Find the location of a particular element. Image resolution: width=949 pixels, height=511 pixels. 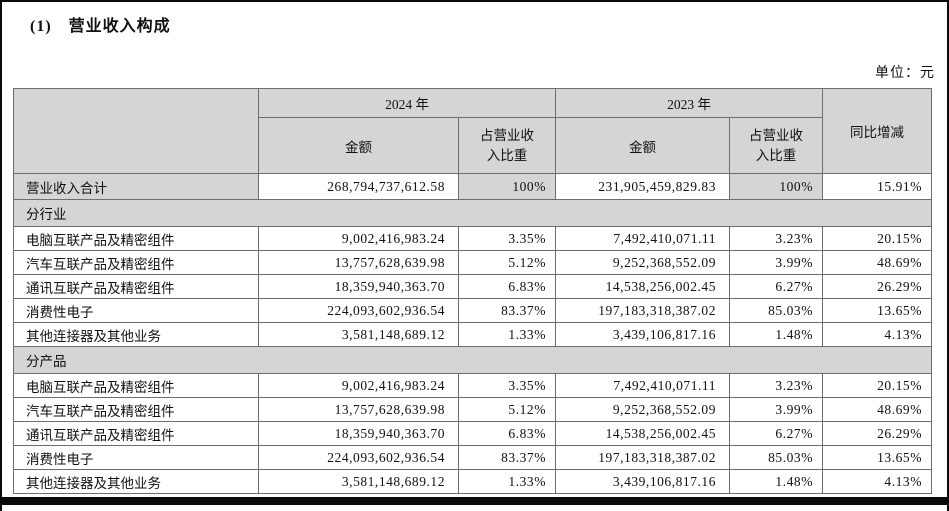

page-border-left is located at coordinates (1, 255).